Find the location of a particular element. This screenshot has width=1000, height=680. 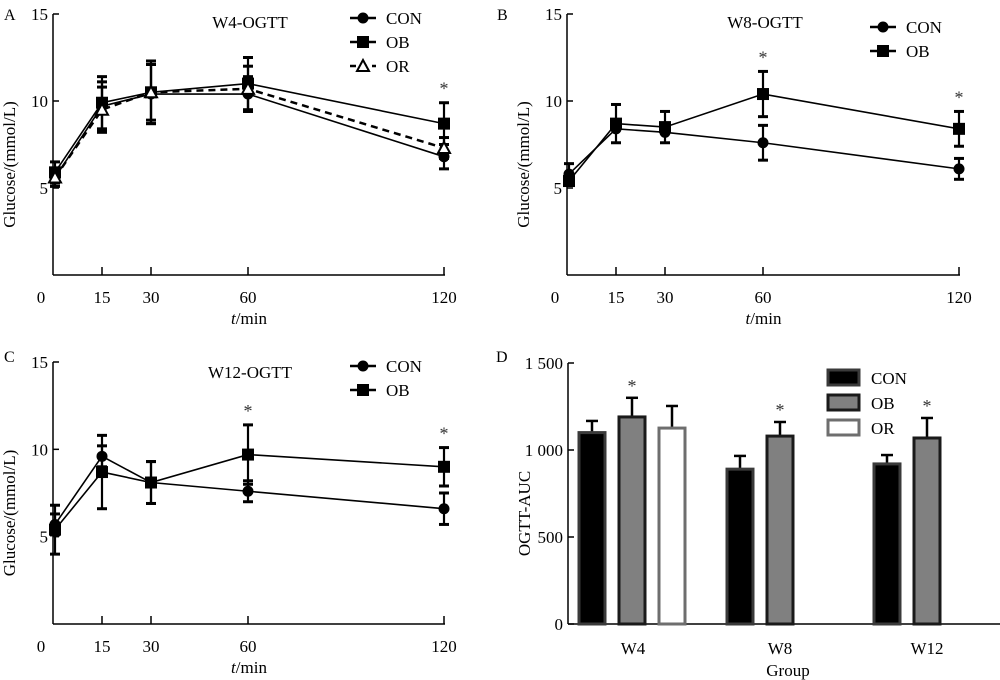

series-con is located at coordinates (764, 155).